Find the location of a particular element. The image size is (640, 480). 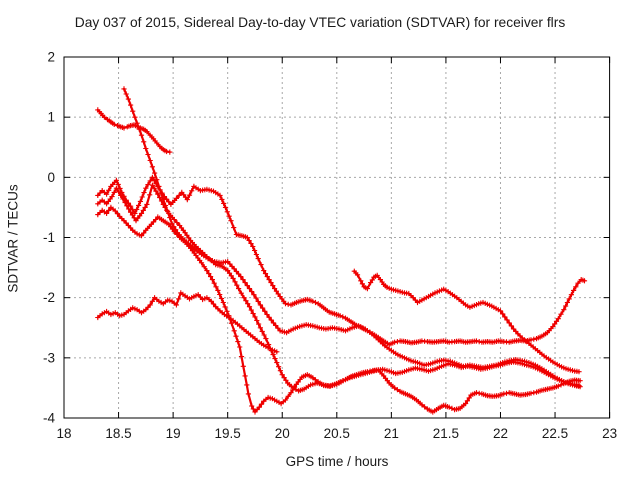

y-tick-label: -2 is located at coordinates (49, 297).